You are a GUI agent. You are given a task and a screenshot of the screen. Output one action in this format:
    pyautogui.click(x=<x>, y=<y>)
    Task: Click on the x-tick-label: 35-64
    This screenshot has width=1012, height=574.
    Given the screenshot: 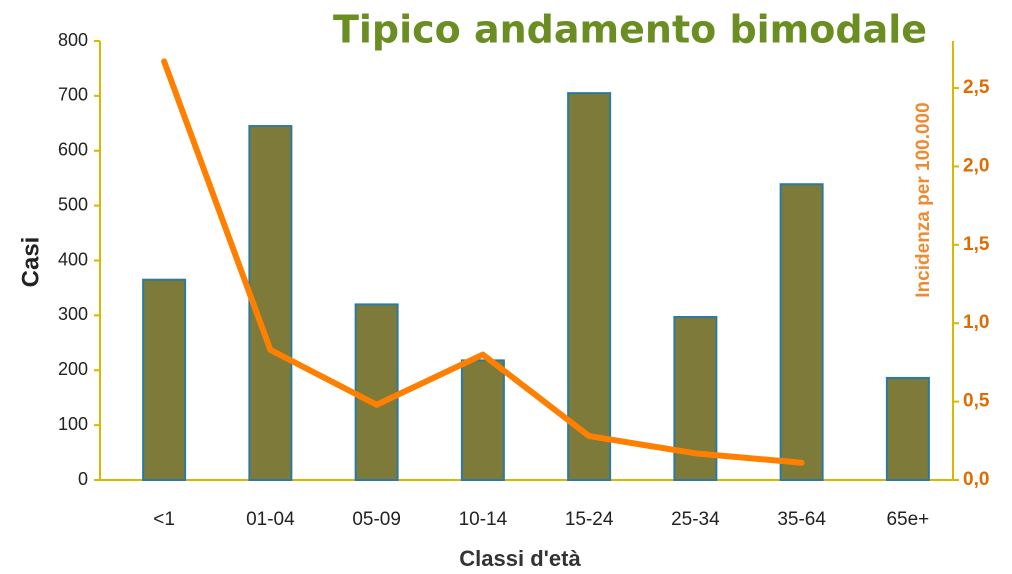 What is the action you would take?
    pyautogui.click(x=801, y=519)
    